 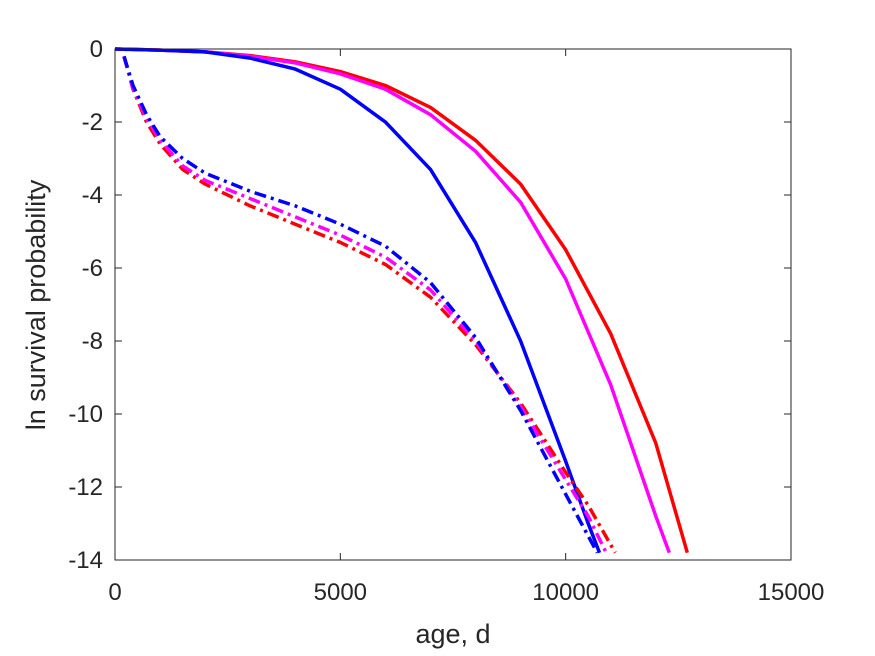 I want to click on x-tick-label: 10000, so click(x=565, y=592).